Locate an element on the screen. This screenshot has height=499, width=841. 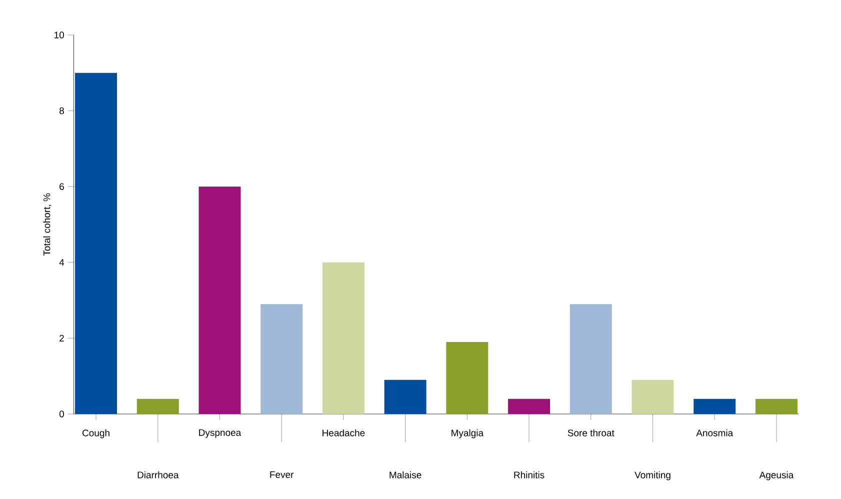
x-tick-label: Anosmia is located at coordinates (715, 432).